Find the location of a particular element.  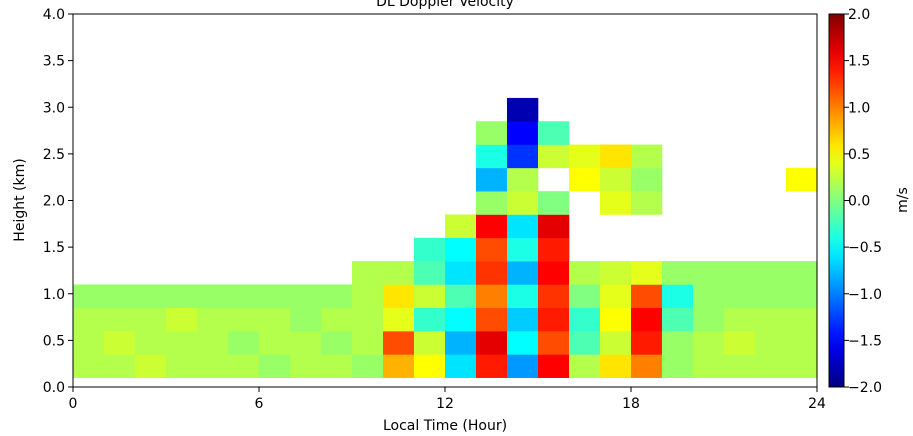

colorbar-tick-label: 2.0 is located at coordinates (859, 15).